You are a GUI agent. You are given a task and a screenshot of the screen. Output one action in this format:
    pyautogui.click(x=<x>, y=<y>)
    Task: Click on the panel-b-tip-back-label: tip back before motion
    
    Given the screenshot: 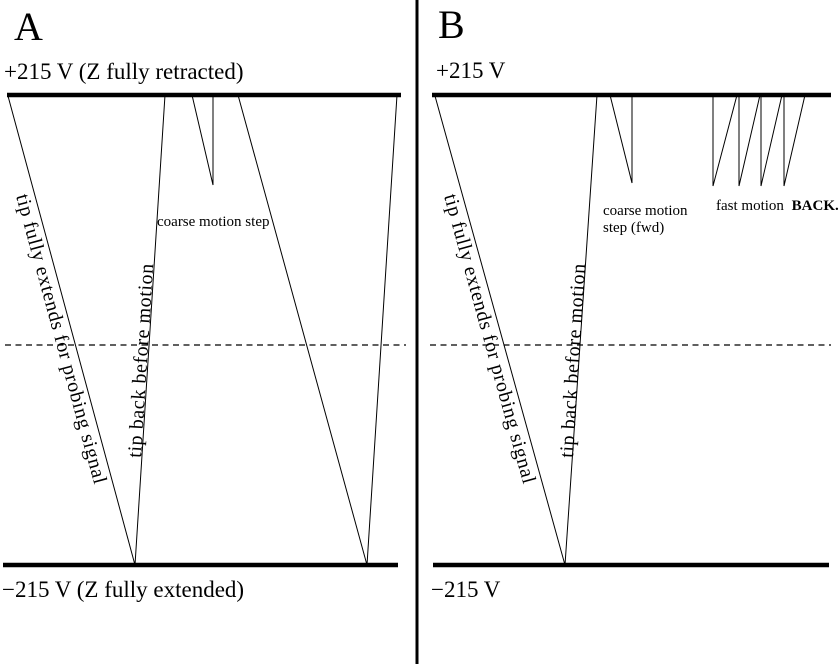 What is the action you would take?
    pyautogui.click(x=573, y=361)
    